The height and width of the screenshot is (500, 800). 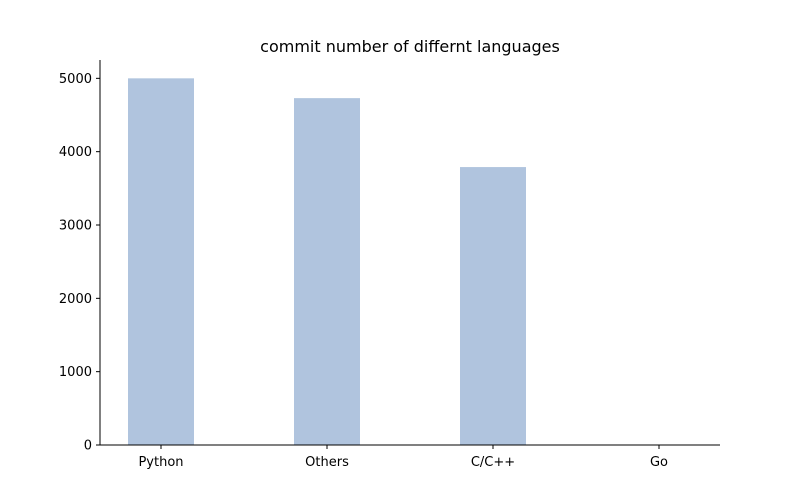 I want to click on x-tick-label: Python, so click(x=160, y=462).